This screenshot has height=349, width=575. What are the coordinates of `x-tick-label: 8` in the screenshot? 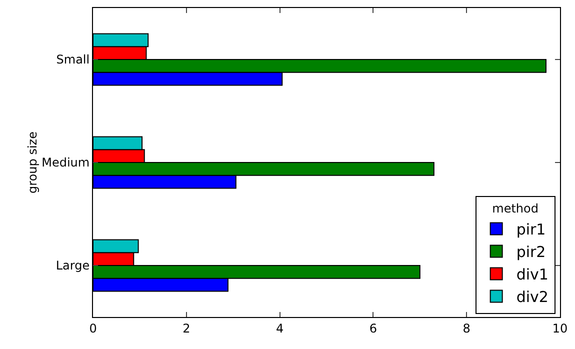 It's located at (466, 328).